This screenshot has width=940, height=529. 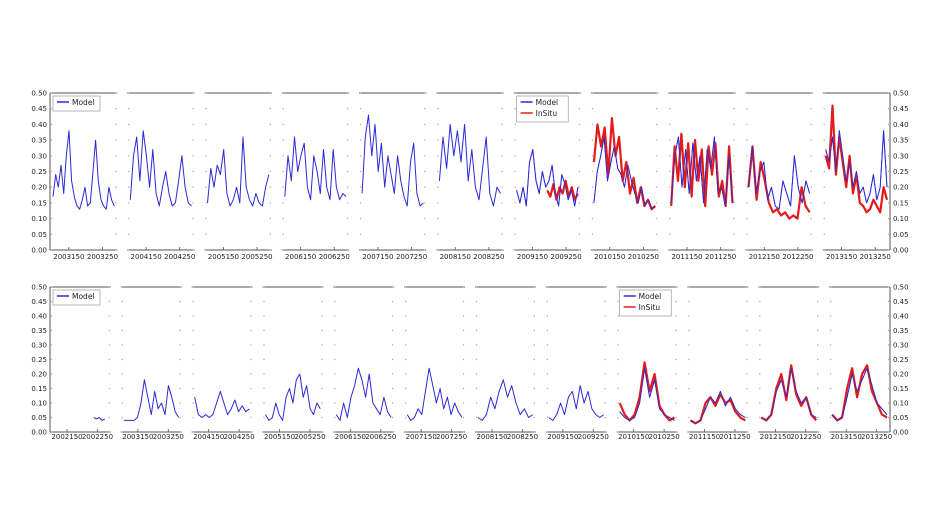 What do you see at coordinates (488, 257) in the screenshot?
I see `x-tick-label: 2008250` at bounding box center [488, 257].